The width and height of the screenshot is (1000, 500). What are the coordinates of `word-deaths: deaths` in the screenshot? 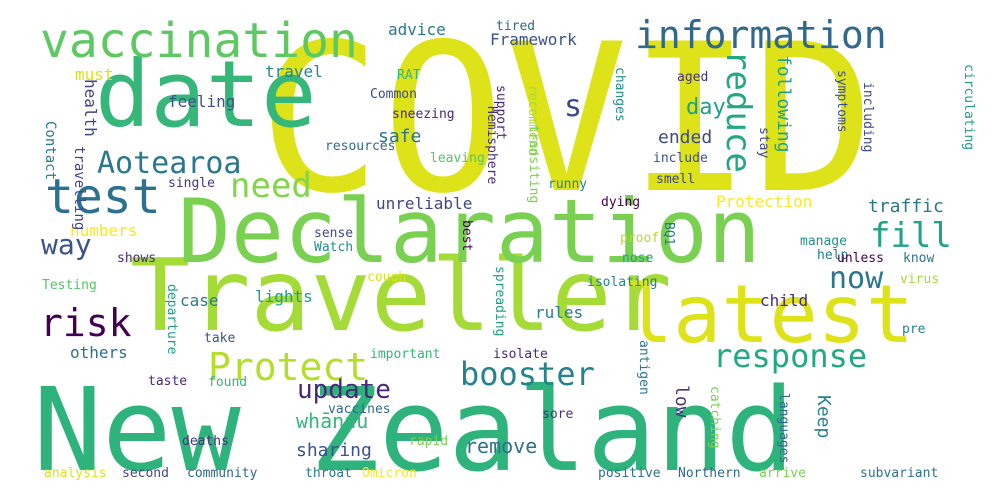 It's located at (205, 441).